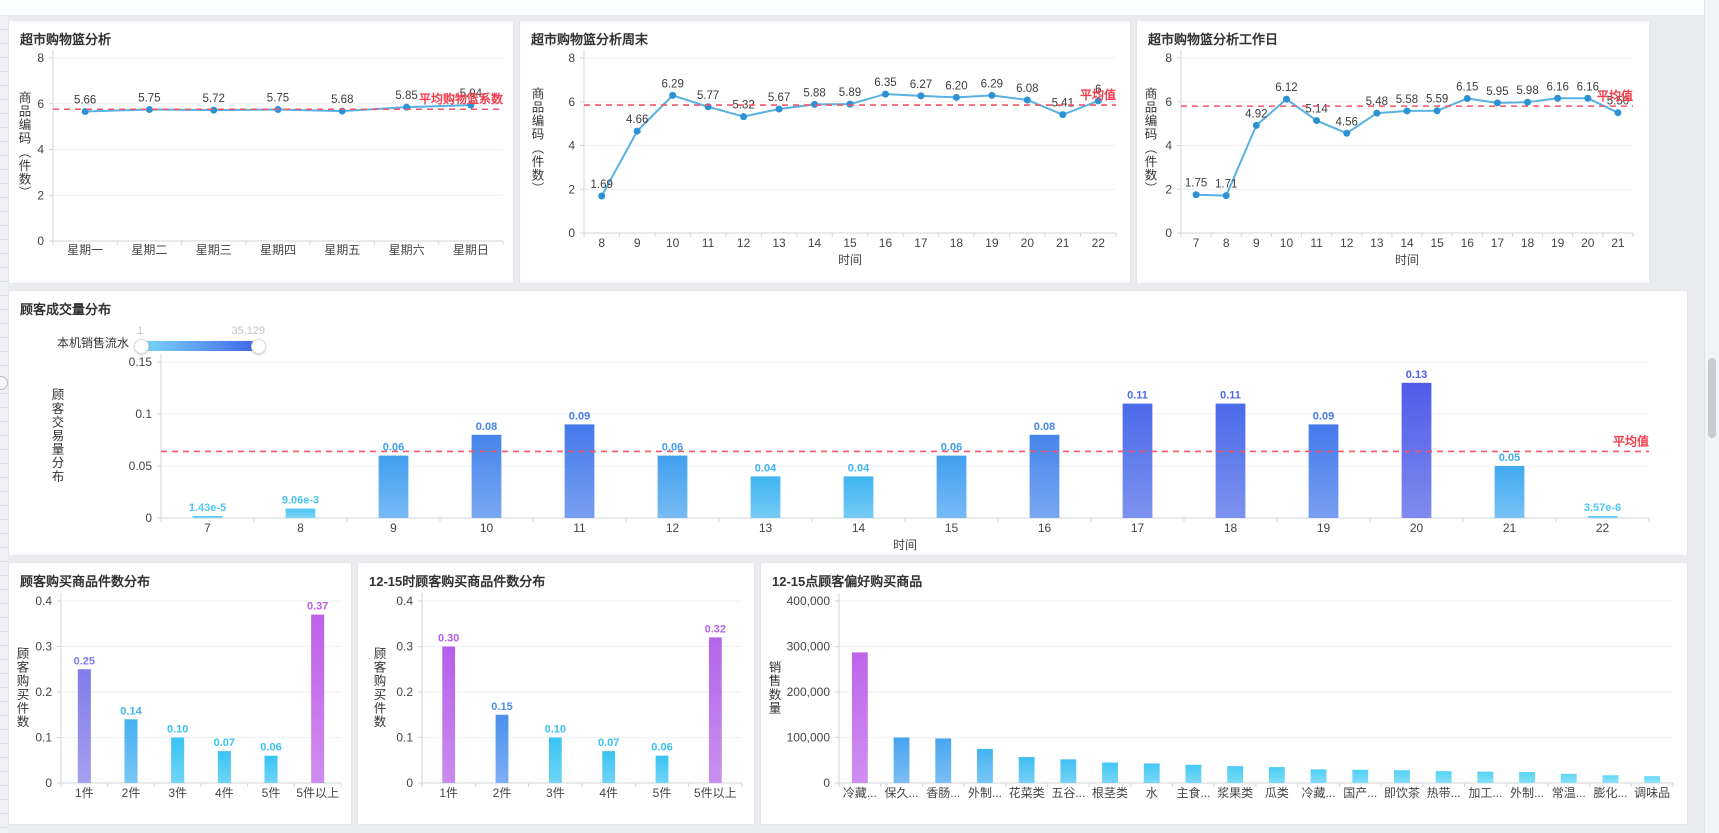 The image size is (1719, 833). Describe the element at coordinates (149, 250) in the screenshot. I see `svg-text: 星期二` at that location.